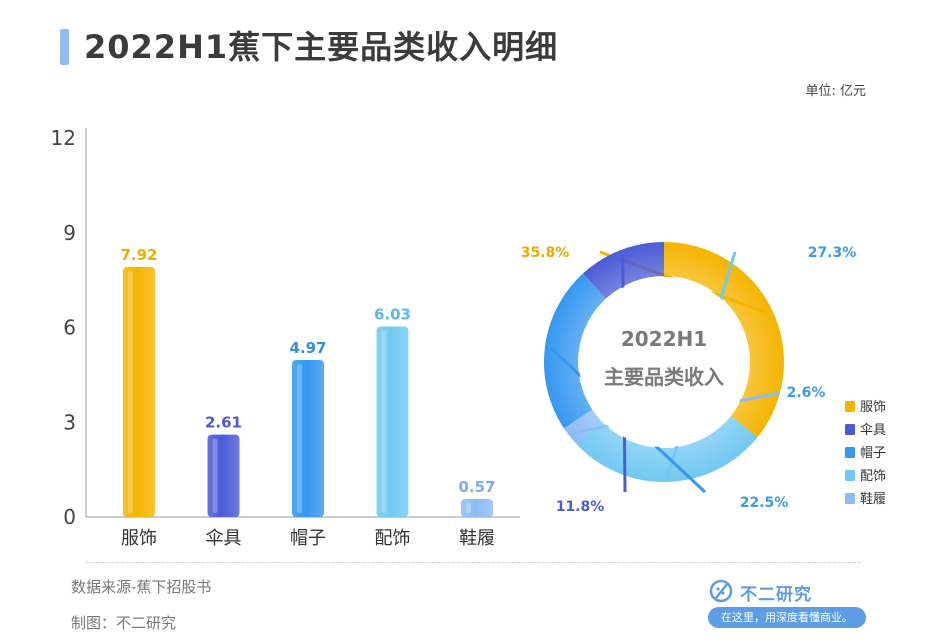  What do you see at coordinates (307, 348) in the screenshot?
I see `bar-value-label: 4.97` at bounding box center [307, 348].